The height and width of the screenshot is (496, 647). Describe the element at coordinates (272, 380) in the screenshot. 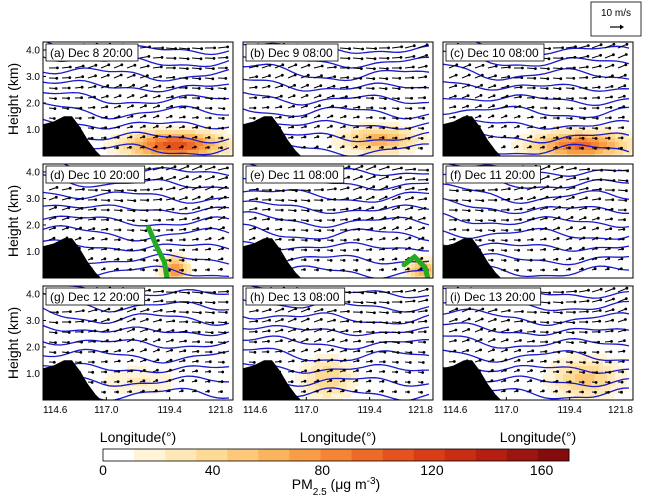

I see `terrain` at that location.